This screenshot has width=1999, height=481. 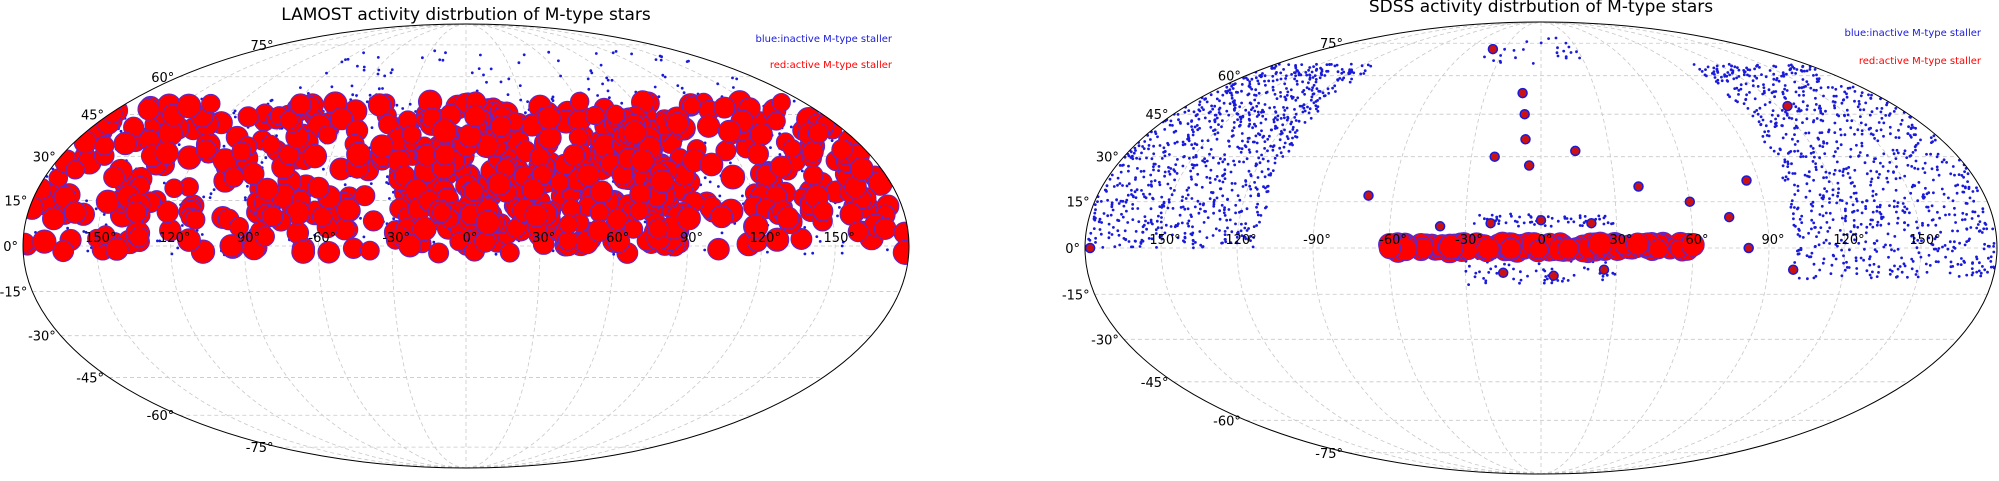 What do you see at coordinates (1912, 33) in the screenshot?
I see `legend-inactive: blue:inactive M-type staller` at bounding box center [1912, 33].